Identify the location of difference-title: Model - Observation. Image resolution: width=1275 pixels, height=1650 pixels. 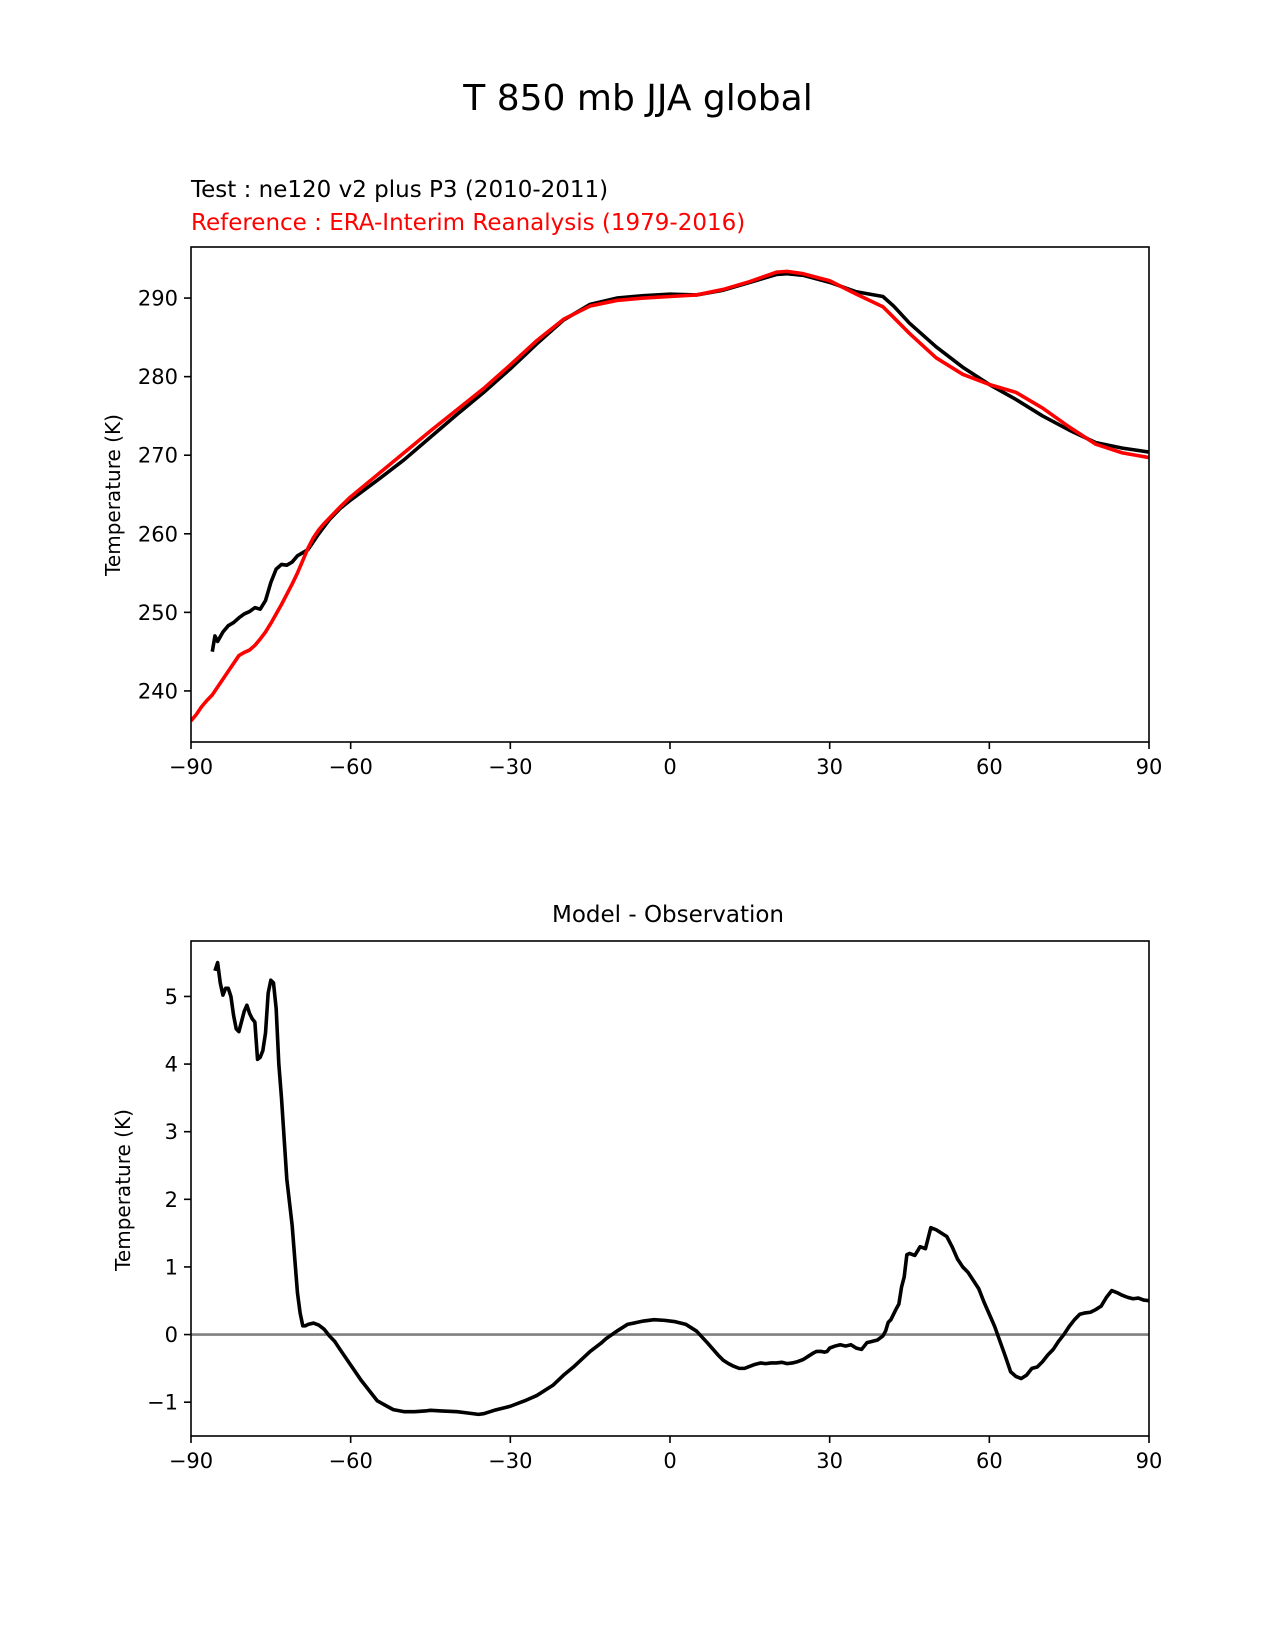
(668, 915).